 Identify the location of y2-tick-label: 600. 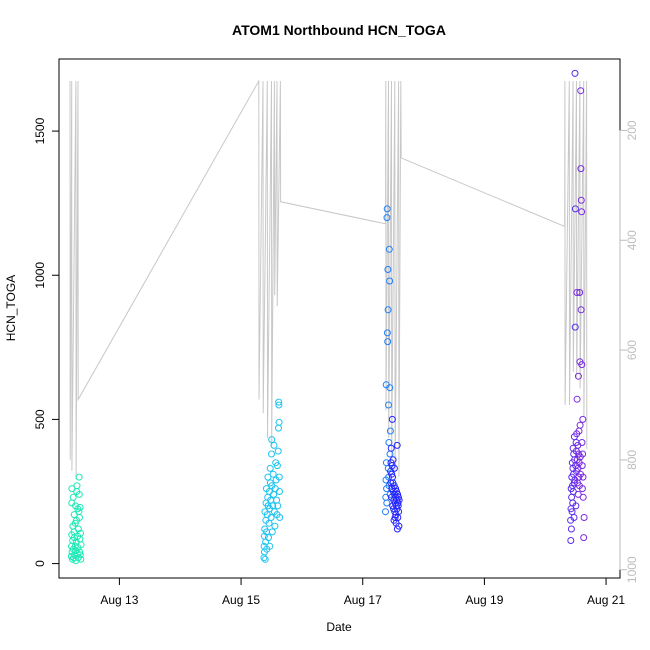
(632, 350).